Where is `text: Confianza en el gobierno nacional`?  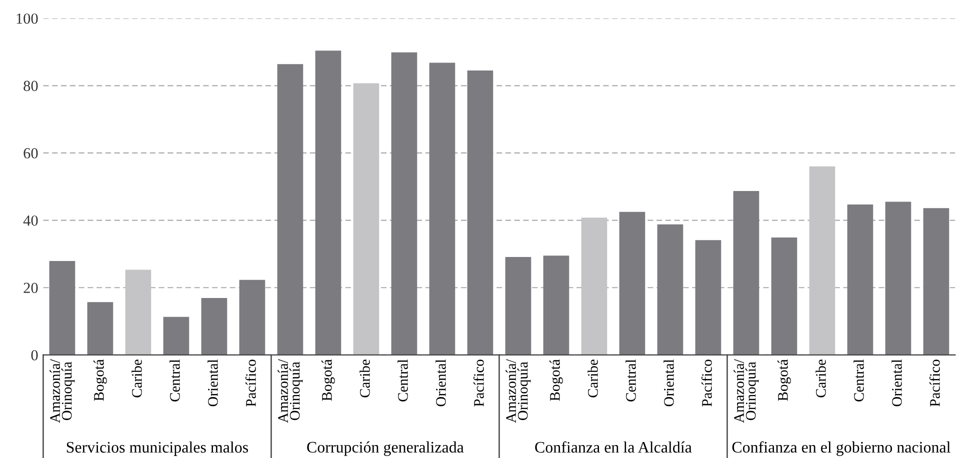
text: Confianza en el gobierno nacional is located at coordinates (841, 448).